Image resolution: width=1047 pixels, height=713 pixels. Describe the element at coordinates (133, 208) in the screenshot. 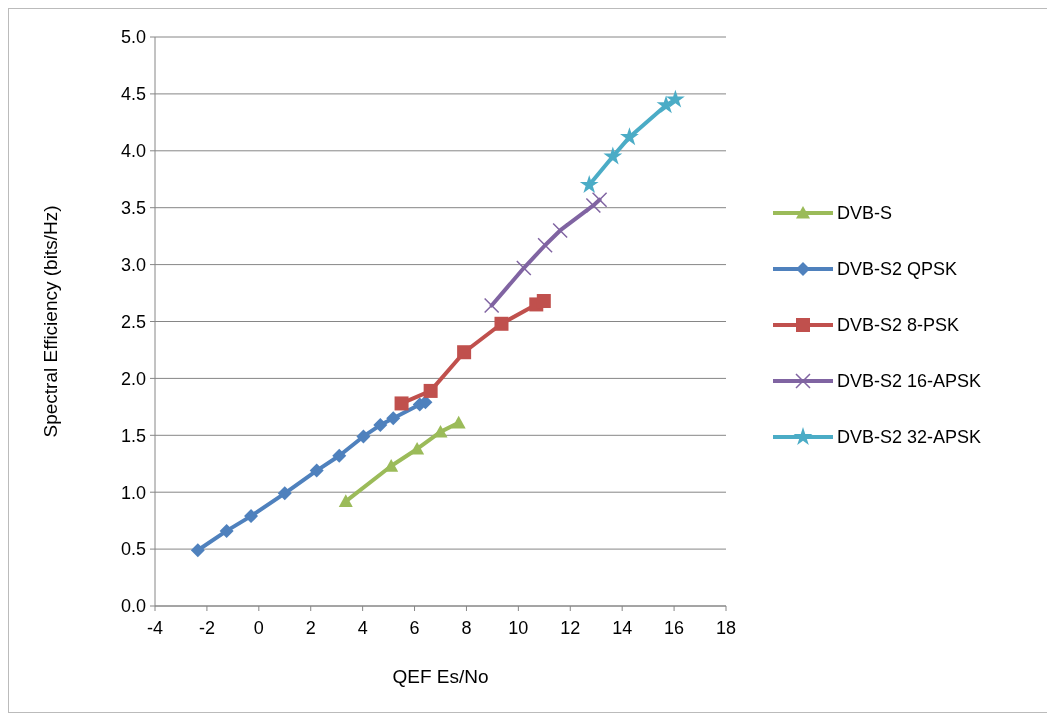

I see `y-tick-label: 3.5` at that location.